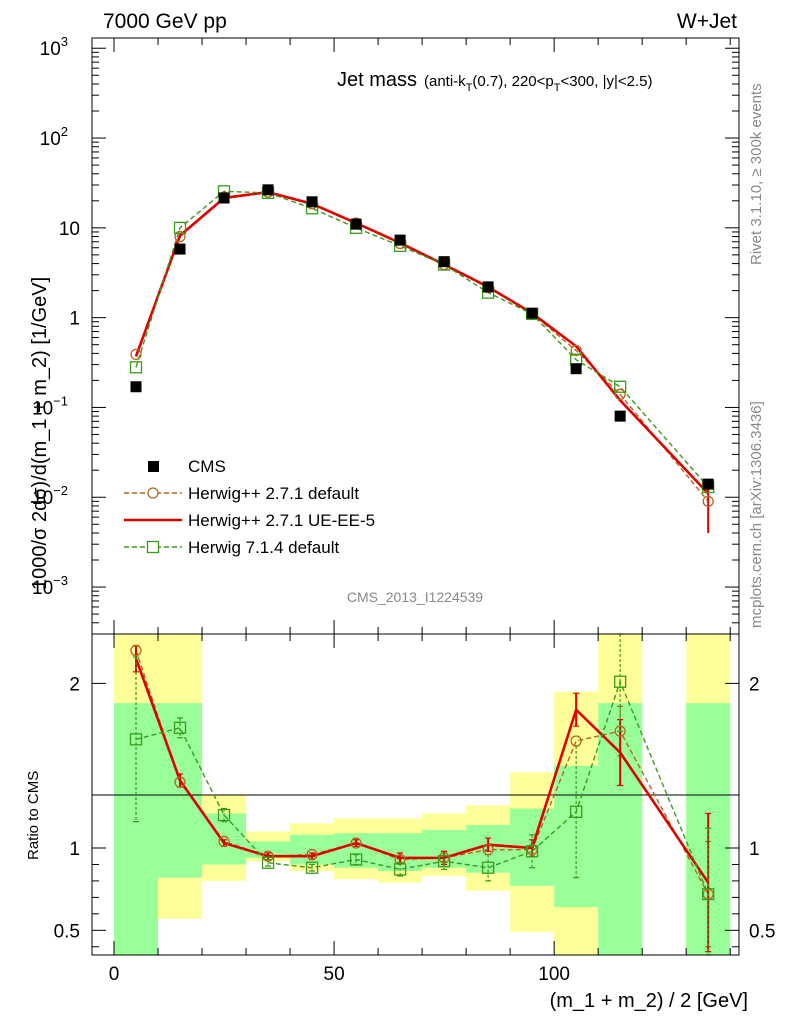 This screenshot has width=786, height=1024. Describe the element at coordinates (40, 433) in the screenshot. I see `y-axis-label: 1000/σ 2dσ)/d(m_1 + m_2) [1/GeV]` at that location.